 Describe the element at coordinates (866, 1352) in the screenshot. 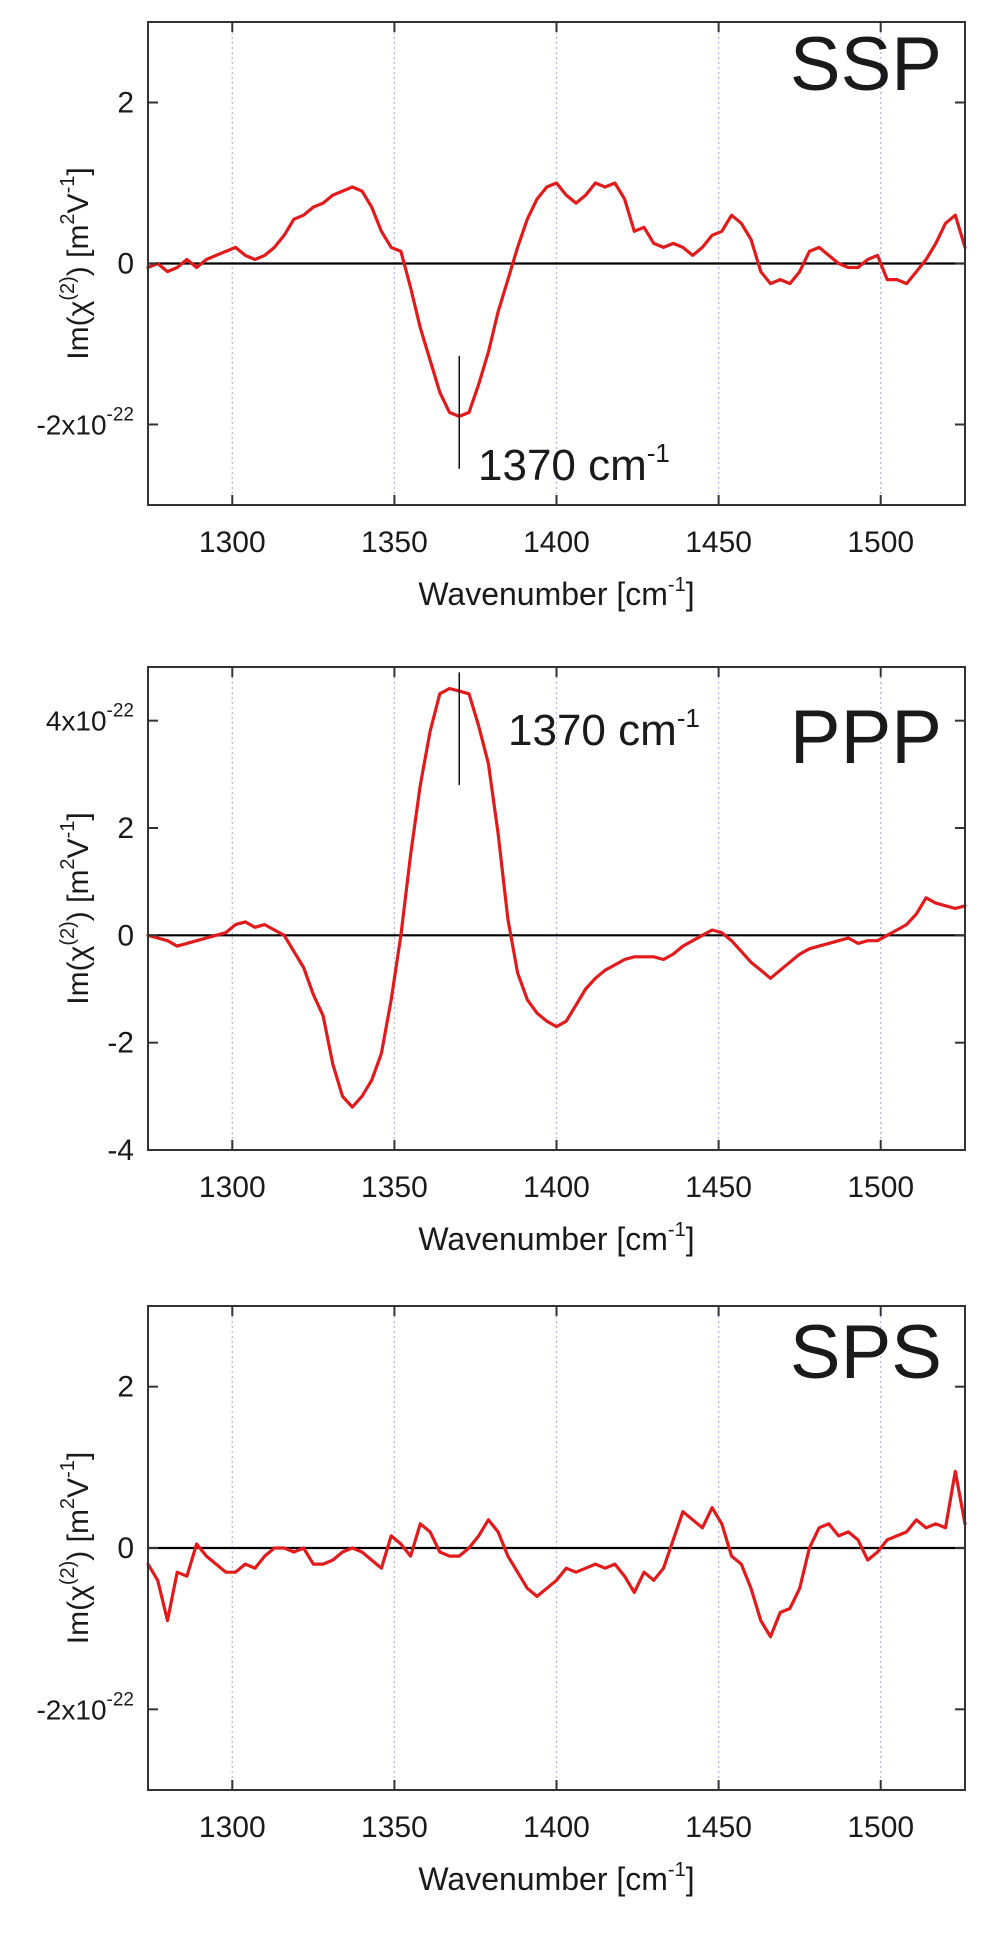

I see `panel-title: SPS` at that location.